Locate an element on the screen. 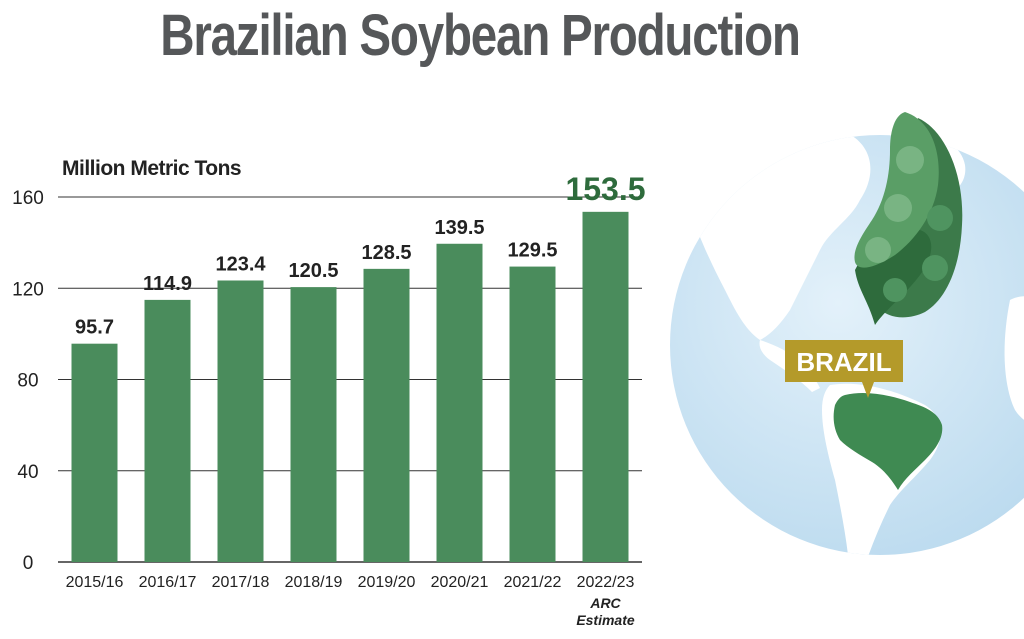  brazil-shape is located at coordinates (888, 441).